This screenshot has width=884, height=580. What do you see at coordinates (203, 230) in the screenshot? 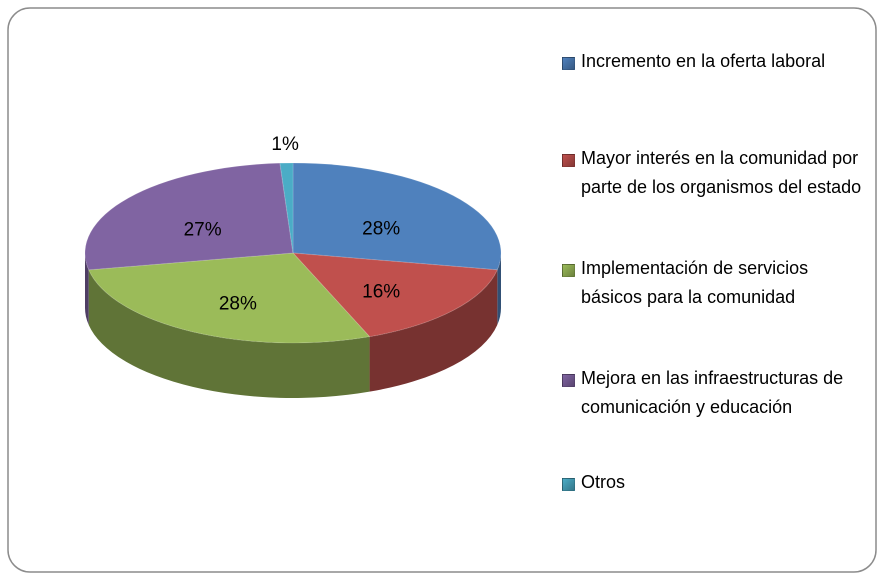
I see `data-label: 27%` at bounding box center [203, 230].